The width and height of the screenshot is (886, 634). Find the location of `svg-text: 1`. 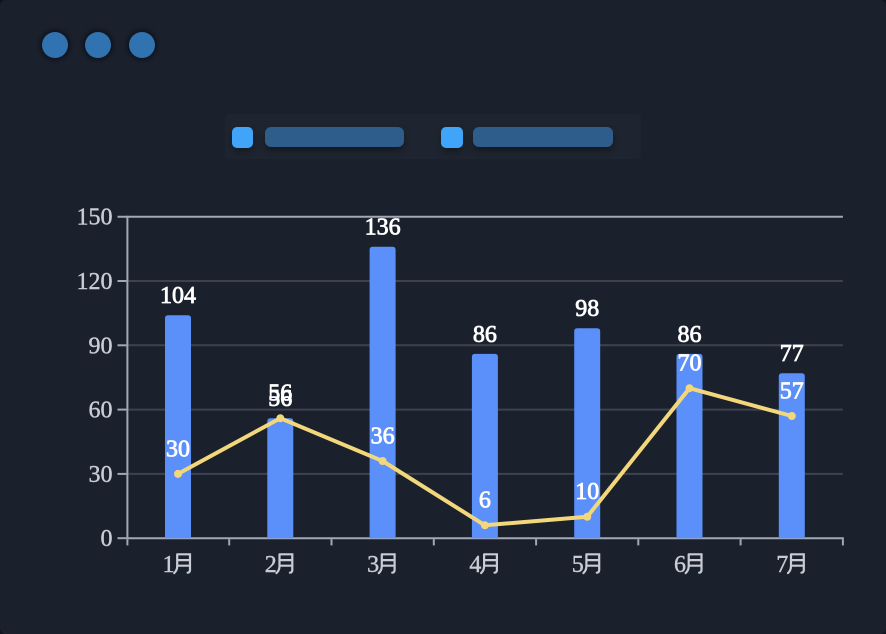

svg-text: 1 is located at coordinates (169, 565).